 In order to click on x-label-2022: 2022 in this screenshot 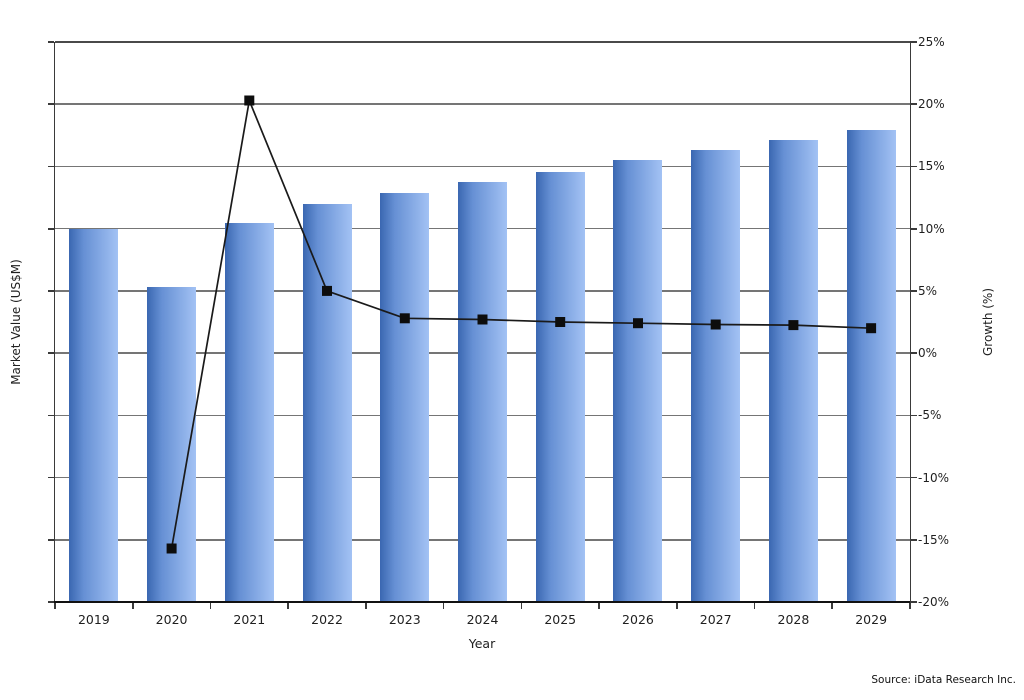, I will do `click(327, 619)`.